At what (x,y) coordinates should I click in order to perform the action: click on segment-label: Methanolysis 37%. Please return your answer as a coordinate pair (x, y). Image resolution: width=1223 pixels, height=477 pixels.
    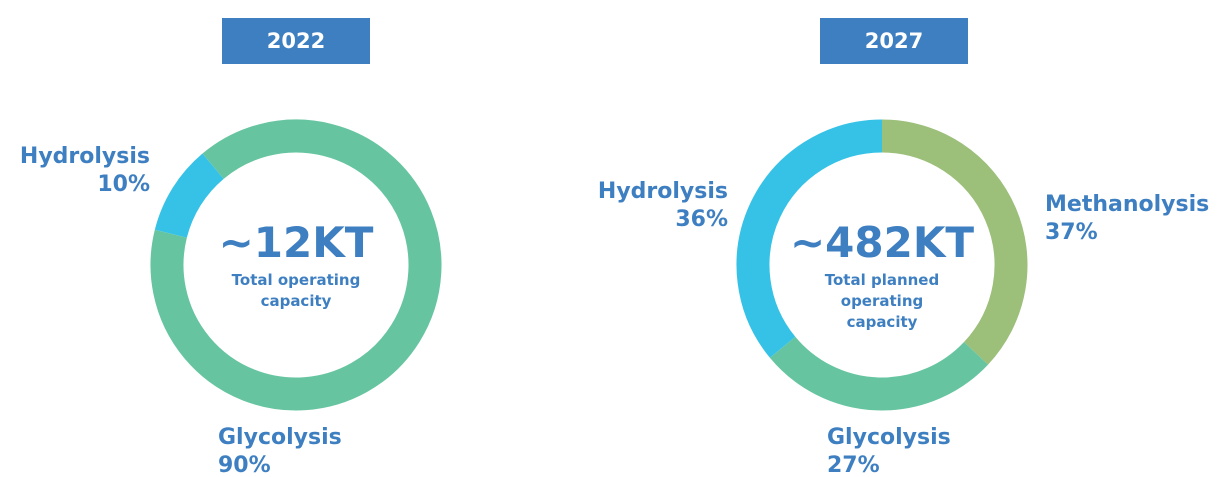
    Looking at the image, I should click on (1127, 219).